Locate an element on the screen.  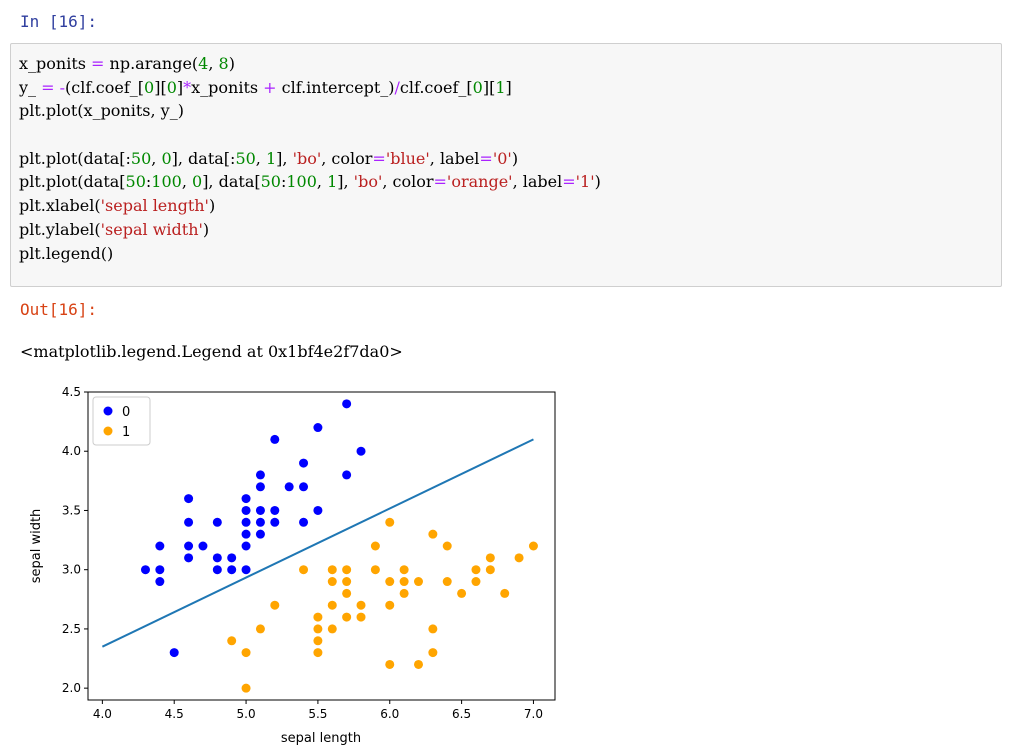
y-tick-label: 2.5 is located at coordinates (71, 629).